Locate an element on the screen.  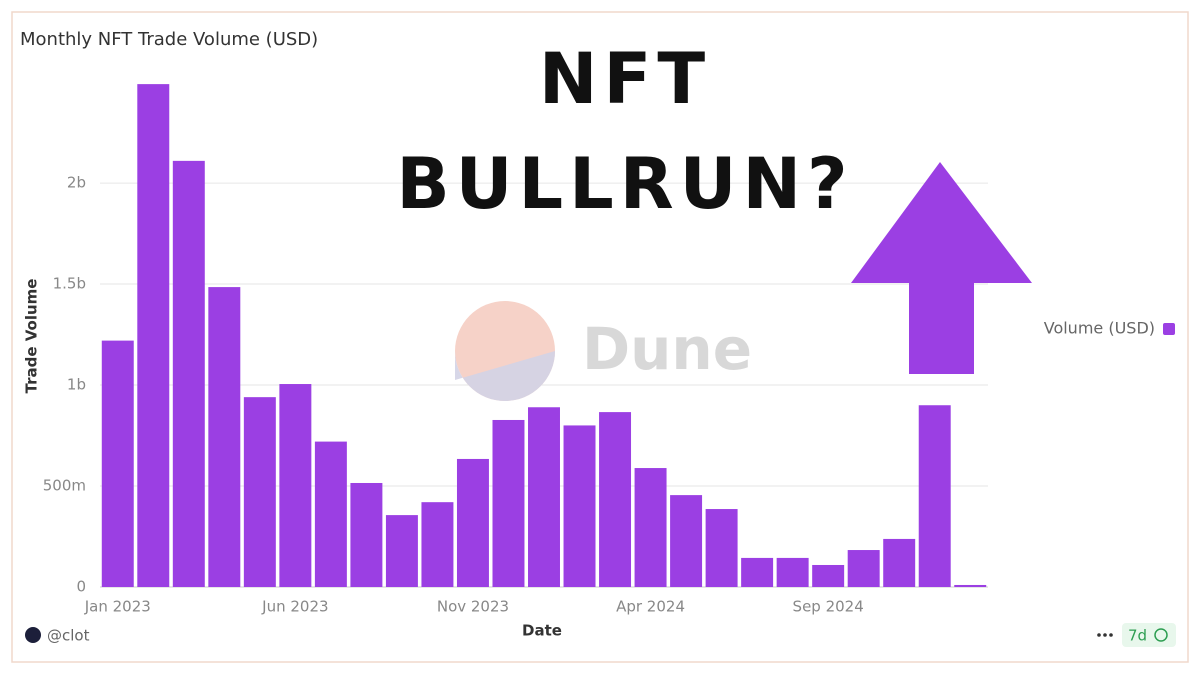
y-tick-label: 2b is located at coordinates (76, 183).